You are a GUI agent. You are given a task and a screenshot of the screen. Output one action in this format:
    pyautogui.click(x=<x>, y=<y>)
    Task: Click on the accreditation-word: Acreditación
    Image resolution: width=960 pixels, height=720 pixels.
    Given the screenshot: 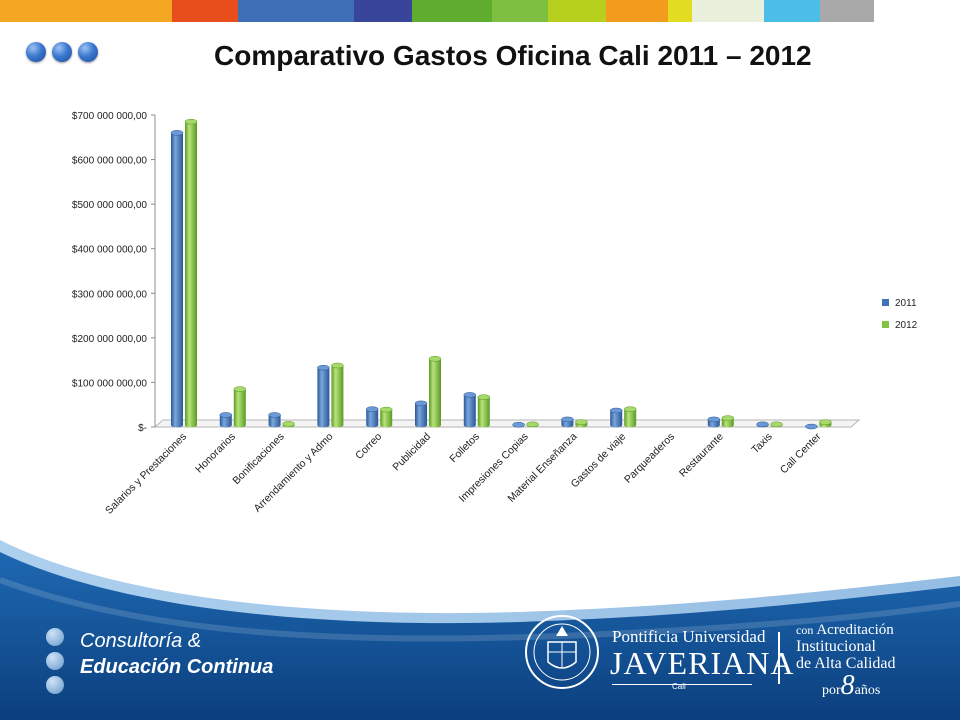 What is the action you would take?
    pyautogui.click(x=855, y=630)
    